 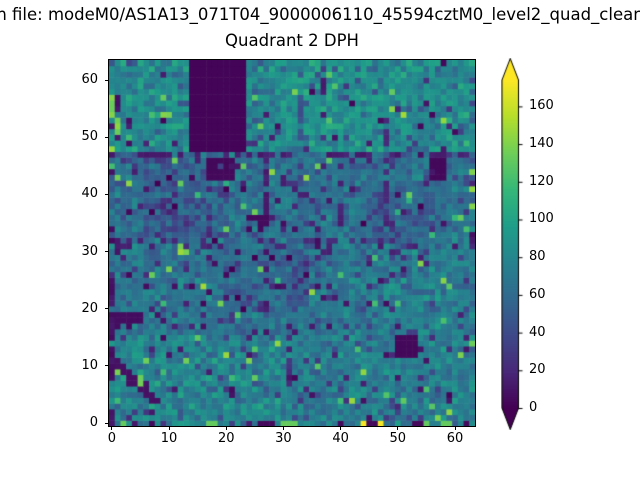 I want to click on x-tick-label: 0, so click(x=111, y=438).